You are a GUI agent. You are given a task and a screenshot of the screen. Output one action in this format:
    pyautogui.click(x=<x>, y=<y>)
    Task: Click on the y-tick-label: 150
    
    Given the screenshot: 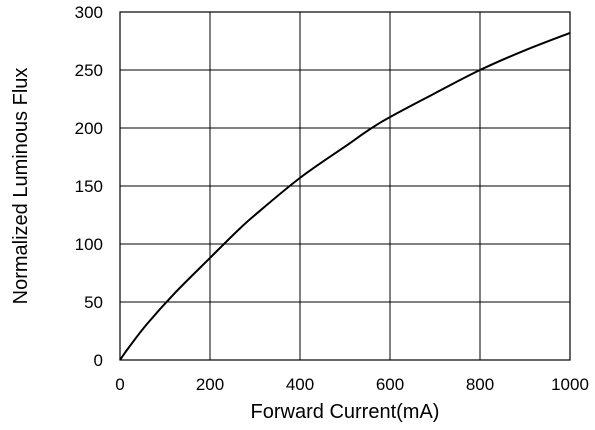 What is the action you would take?
    pyautogui.click(x=89, y=186)
    